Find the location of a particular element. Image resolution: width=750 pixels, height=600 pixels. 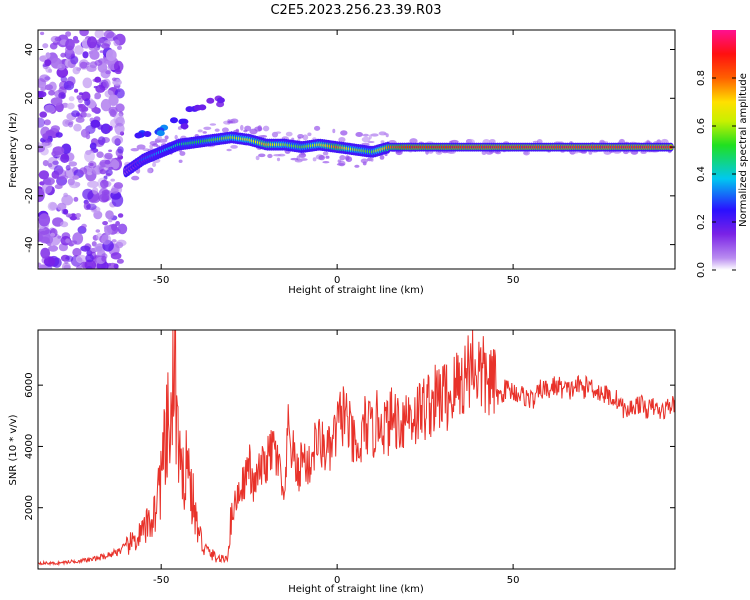

spectrum-x-axis-label: Height of straight line (km) is located at coordinates (356, 290).